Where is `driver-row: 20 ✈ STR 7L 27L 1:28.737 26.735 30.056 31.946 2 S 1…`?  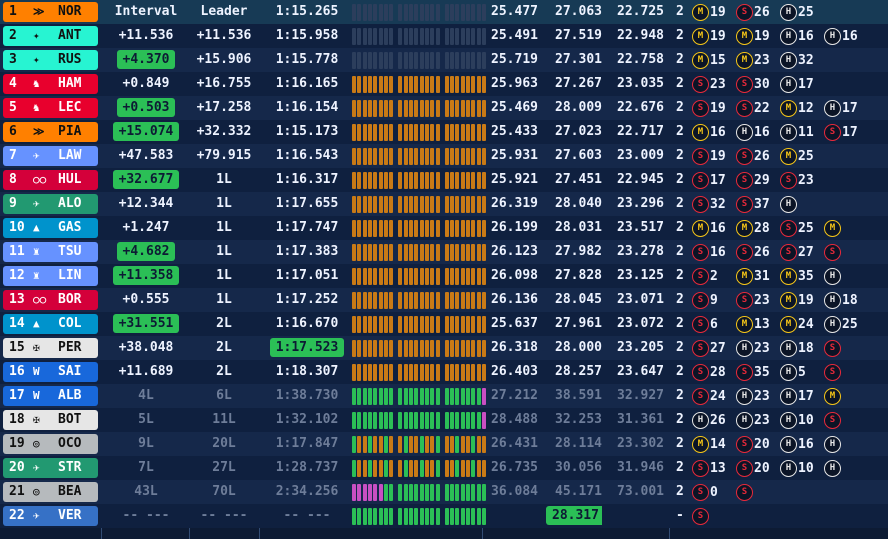 driver-row: 20 ✈ STR 7L 27L 1:28.737 26.735 30.056 31.946 2 S 1… is located at coordinates (444, 468).